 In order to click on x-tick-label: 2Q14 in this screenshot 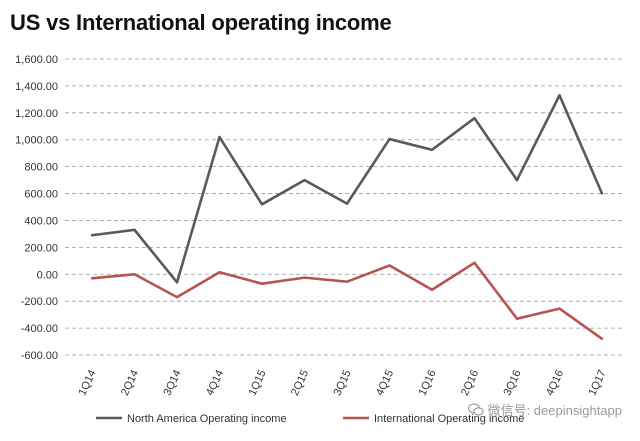, I will do `click(130, 382)`.